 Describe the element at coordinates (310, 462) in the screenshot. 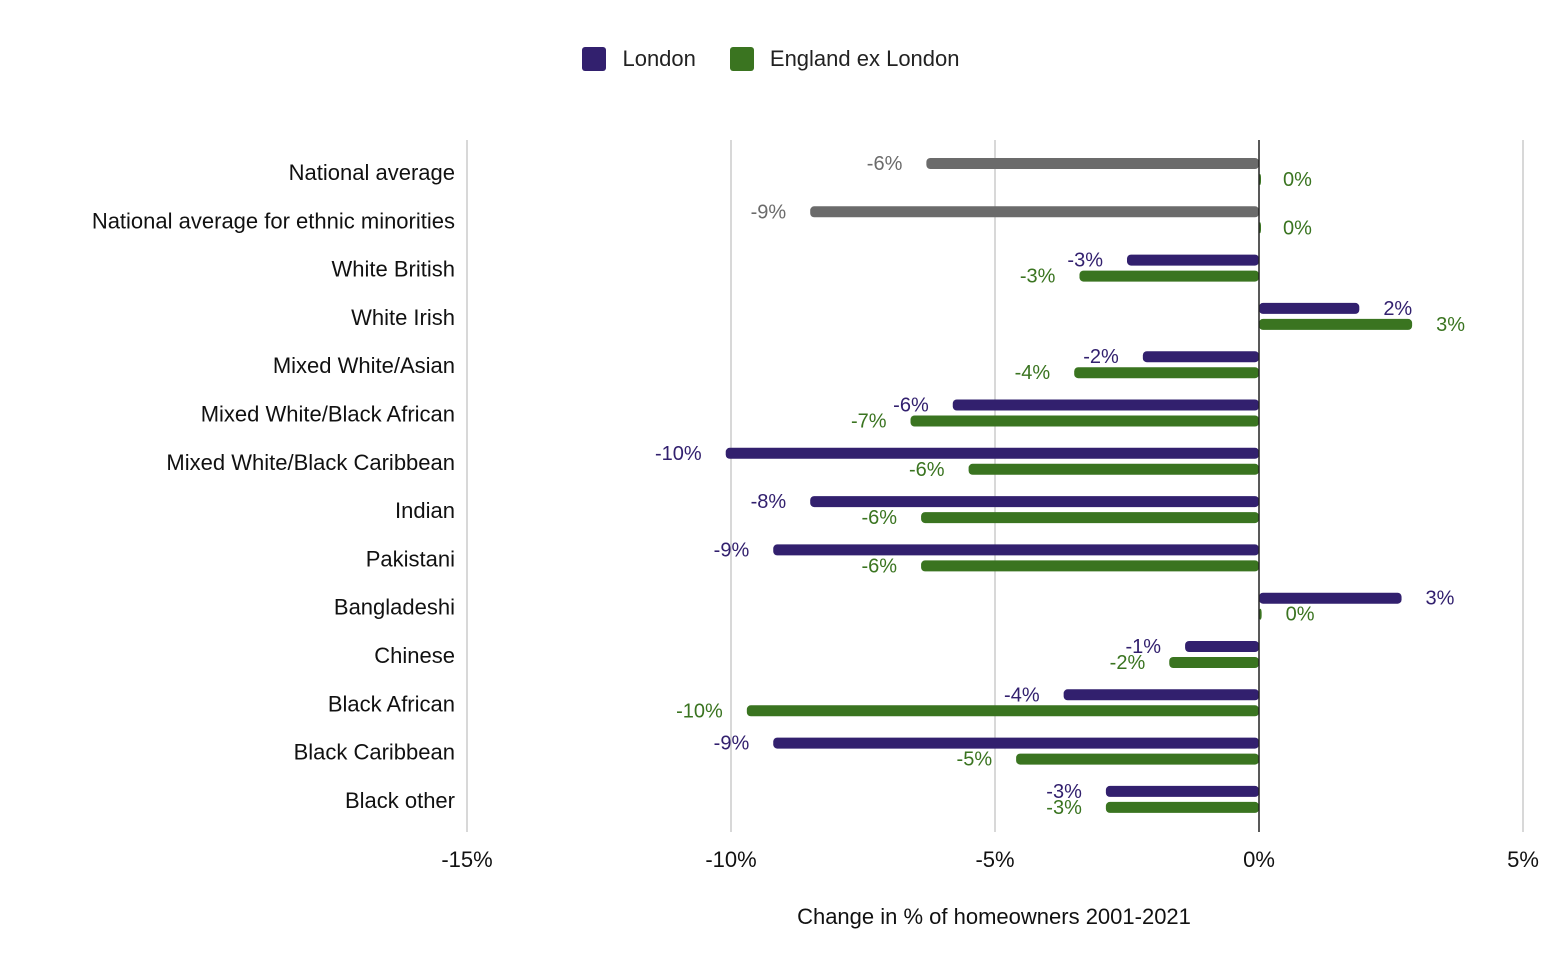

I see `category-label: Mixed White/Black Caribbean` at that location.